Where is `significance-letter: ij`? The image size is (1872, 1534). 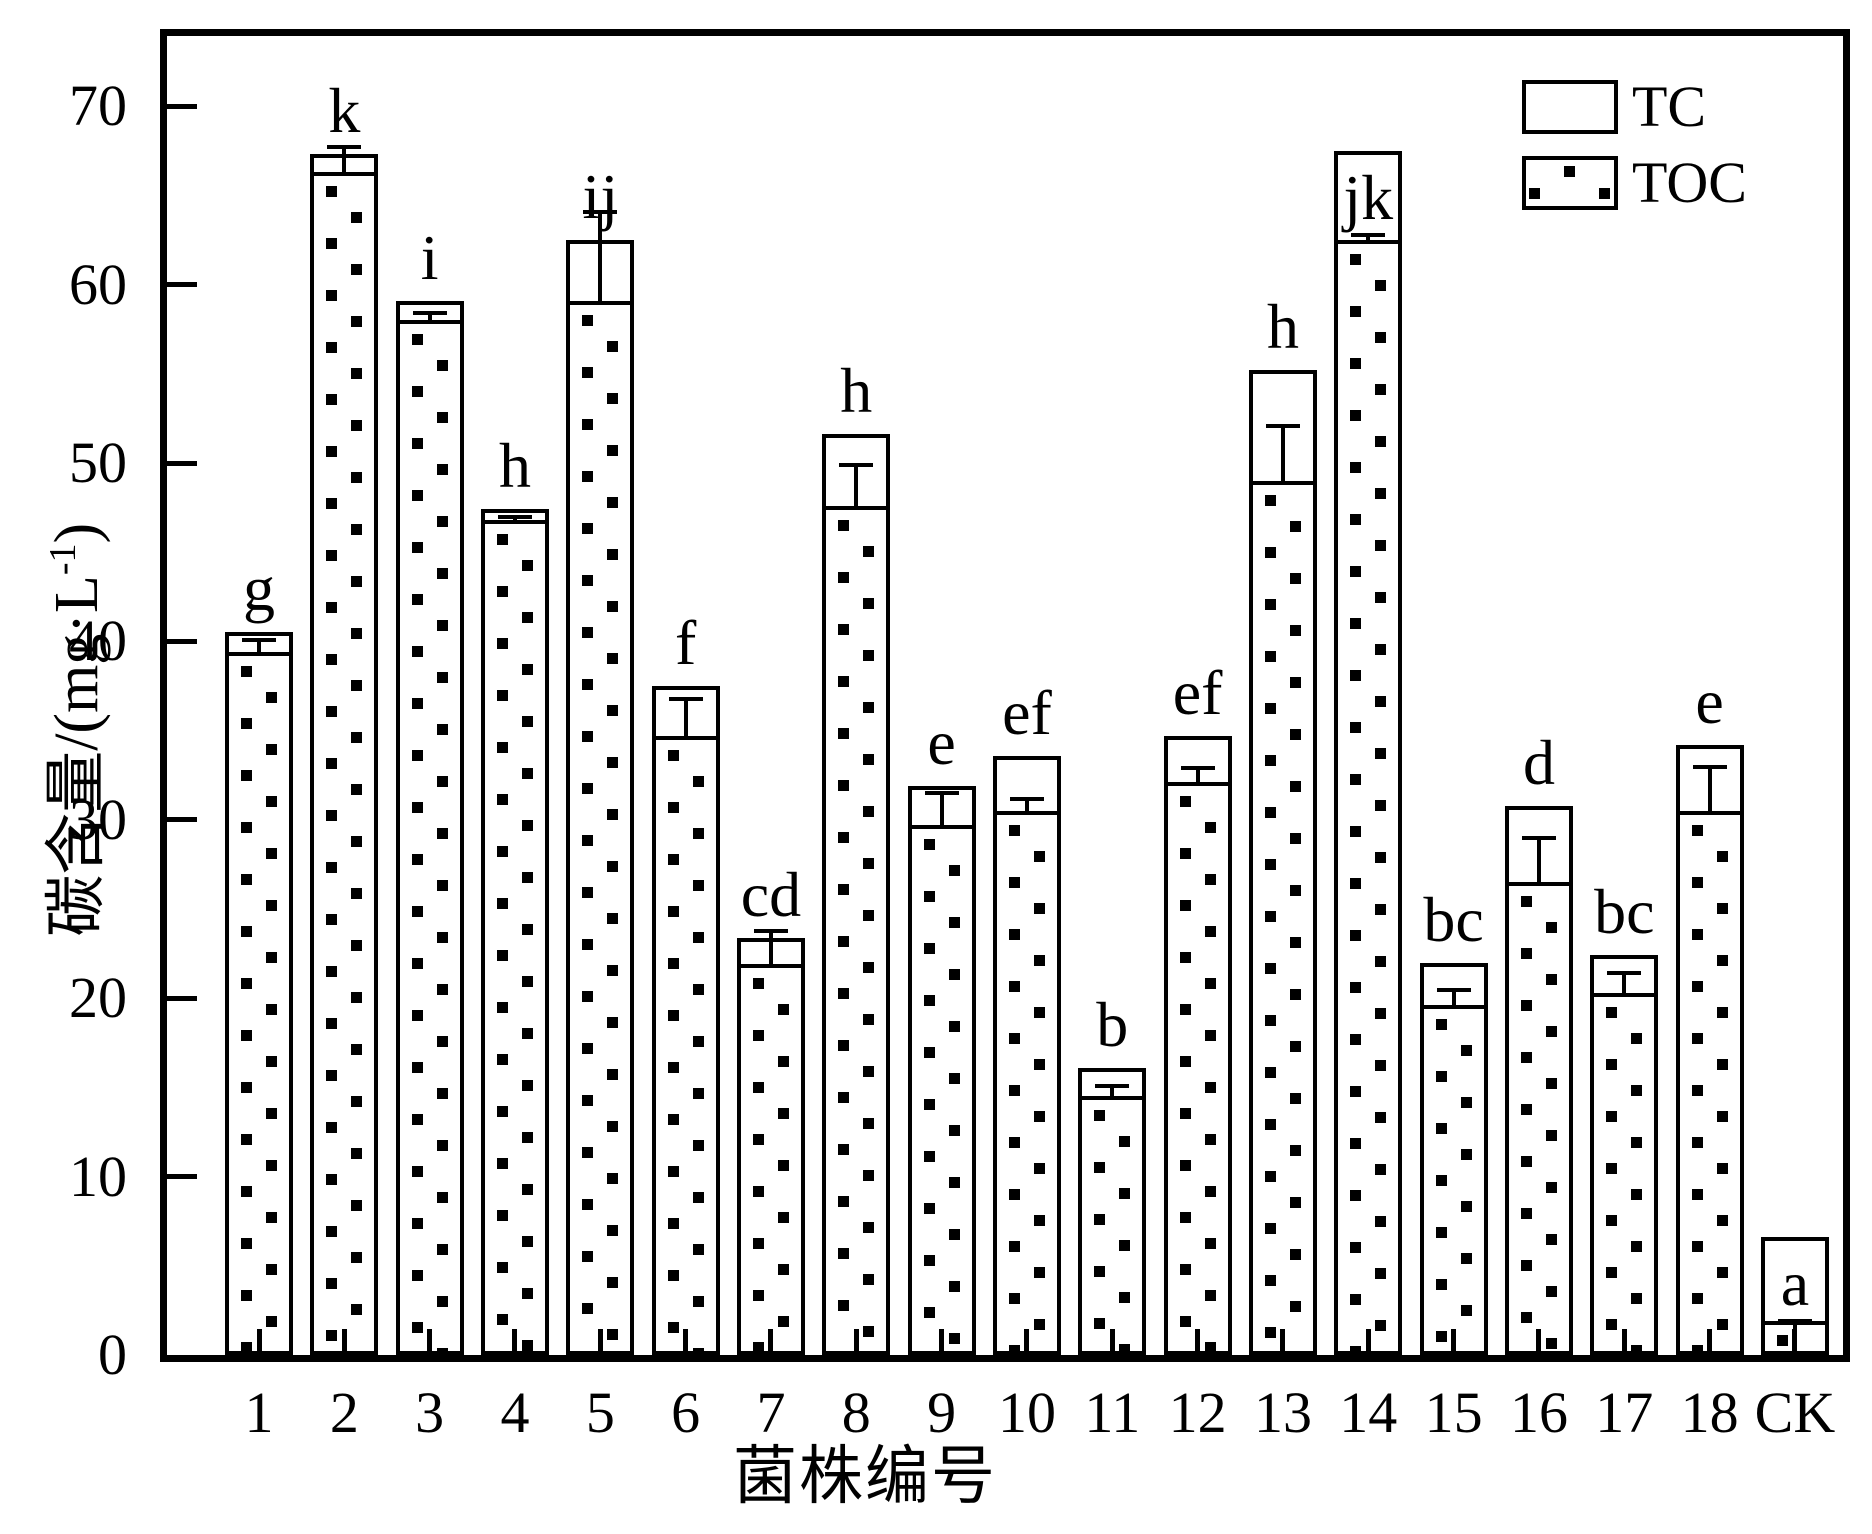 significance-letter: ij is located at coordinates (600, 196).